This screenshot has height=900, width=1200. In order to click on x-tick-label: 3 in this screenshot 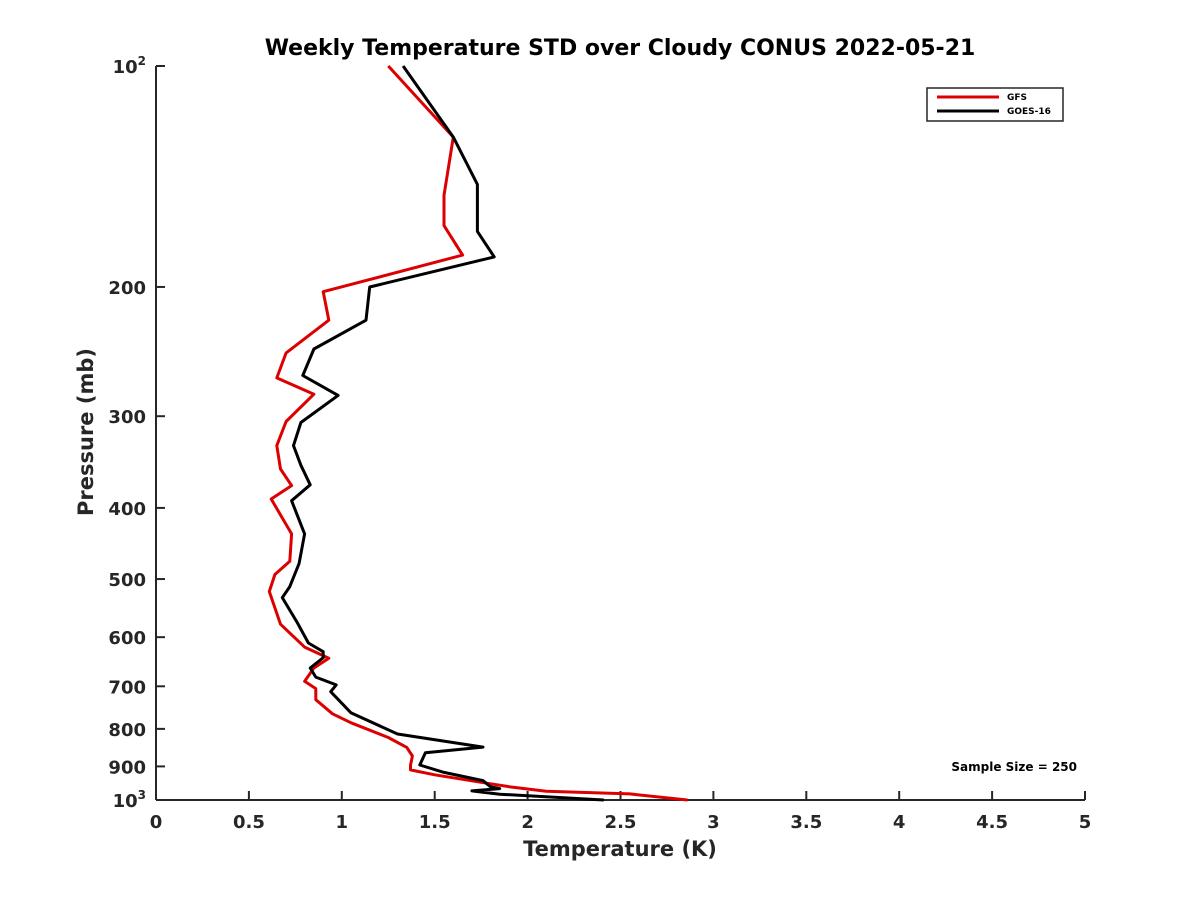, I will do `click(713, 822)`.